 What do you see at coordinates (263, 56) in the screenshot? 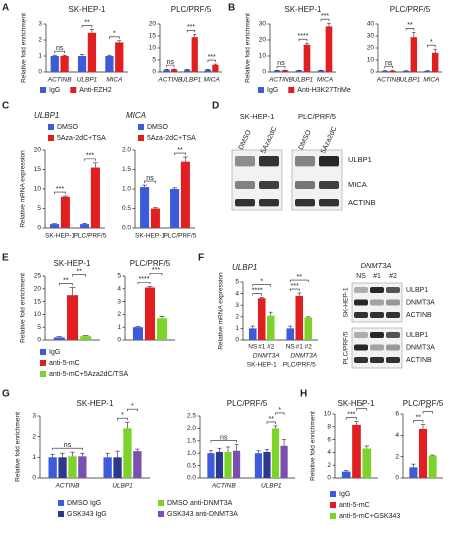
I see `y-tick-label: 10` at bounding box center [263, 56].